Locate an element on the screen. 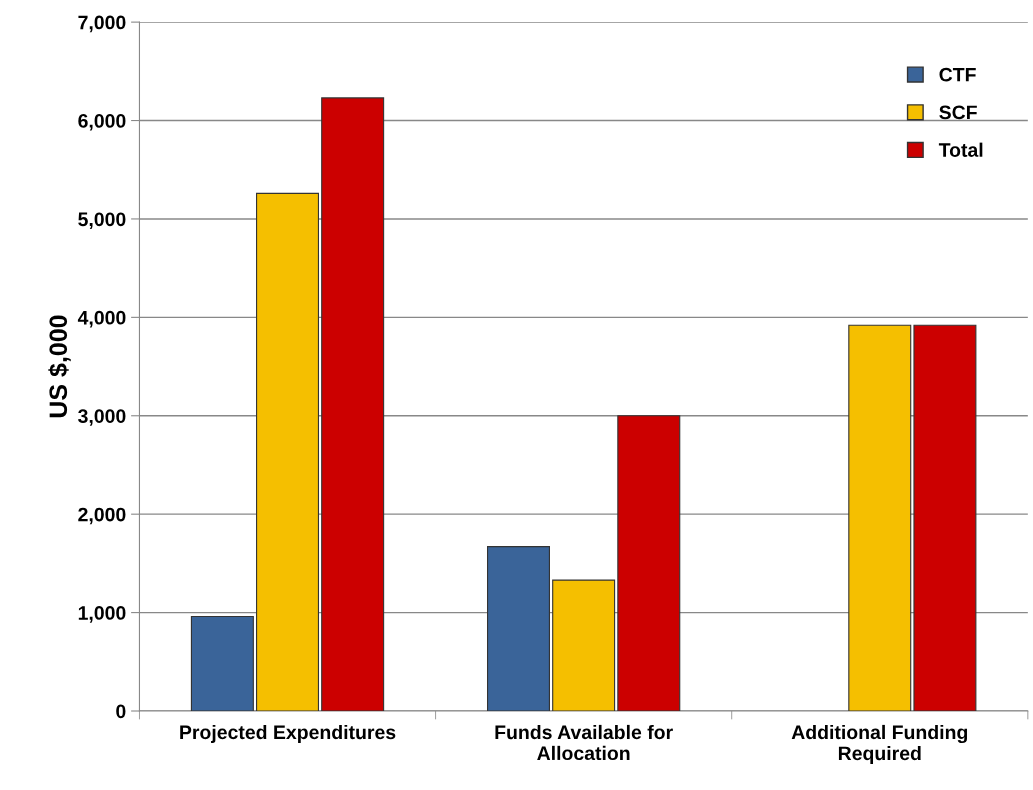 The height and width of the screenshot is (790, 1033). y-axis-title: US $,000 is located at coordinates (59, 366).